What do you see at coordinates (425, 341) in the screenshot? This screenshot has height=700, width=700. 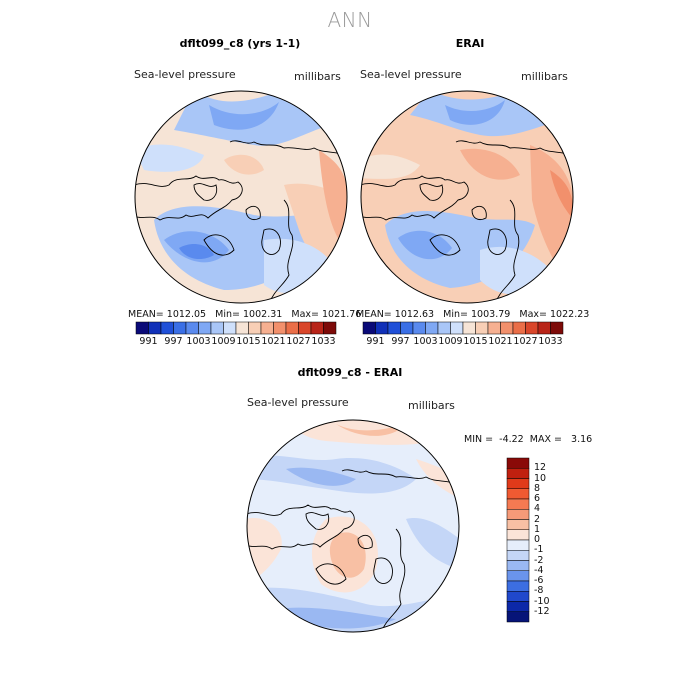 I see `colorbar-tick-label: 1003` at bounding box center [425, 341].